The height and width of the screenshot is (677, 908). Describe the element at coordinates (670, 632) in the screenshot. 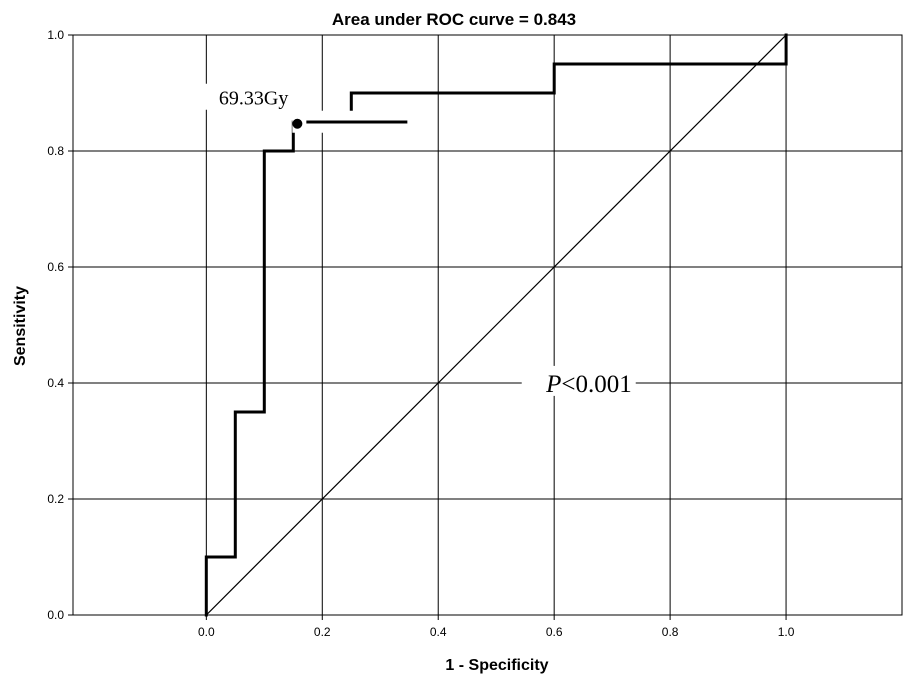

I see `x-tick-label: 0.8` at that location.